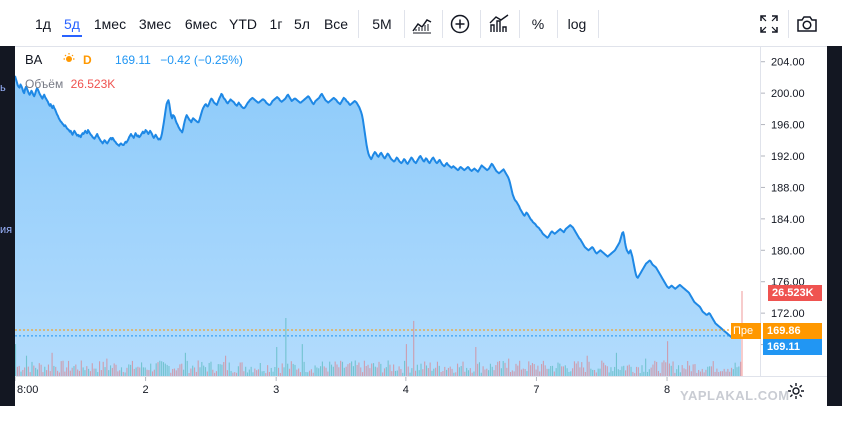 Image resolution: width=842 pixels, height=426 pixels. What do you see at coordinates (110, 24) in the screenshot?
I see `range-button: 1мес` at bounding box center [110, 24].